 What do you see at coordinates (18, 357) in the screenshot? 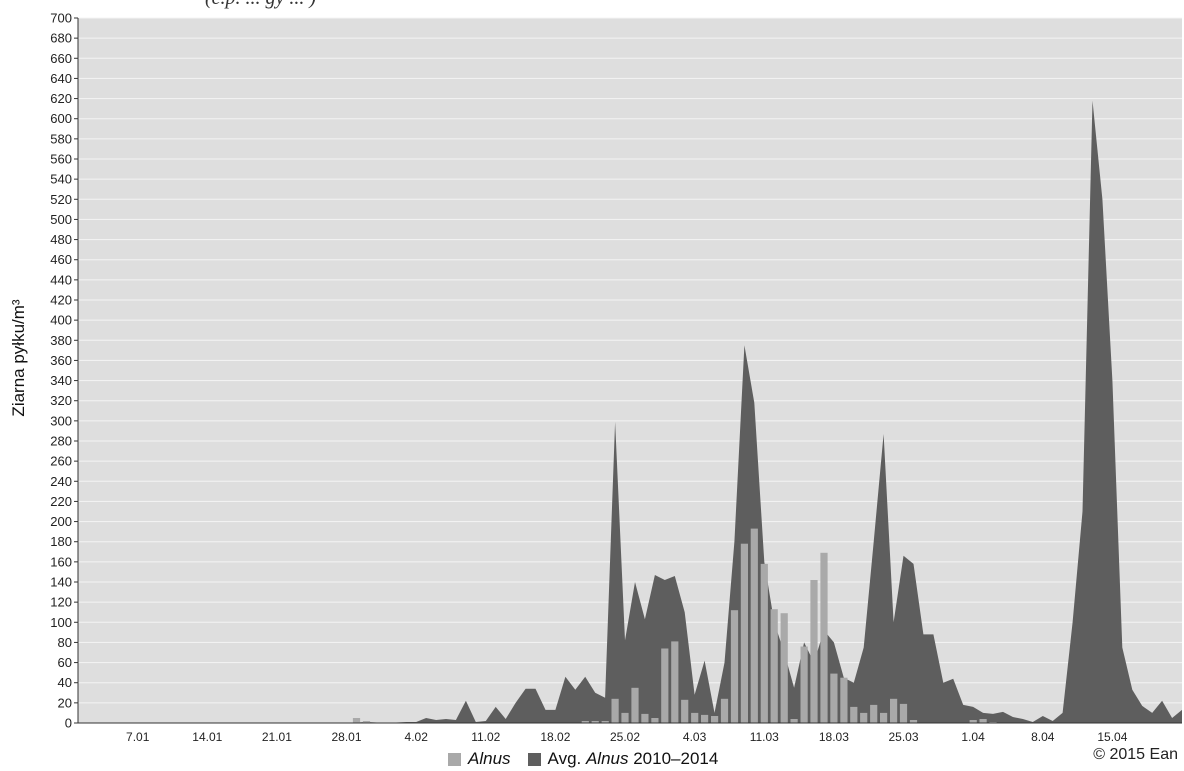
I see `y-axis-label: Ziarna pyłku/m³` at bounding box center [18, 357].